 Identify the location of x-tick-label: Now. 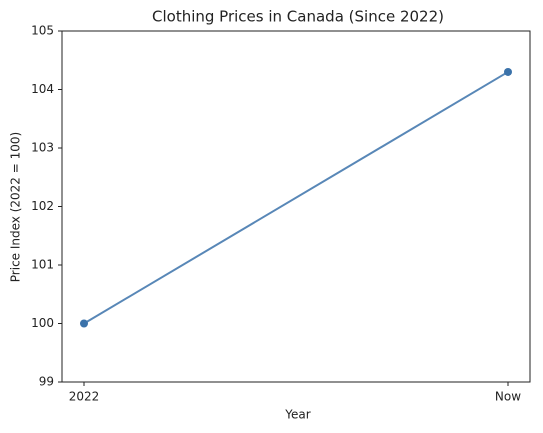
(508, 397).